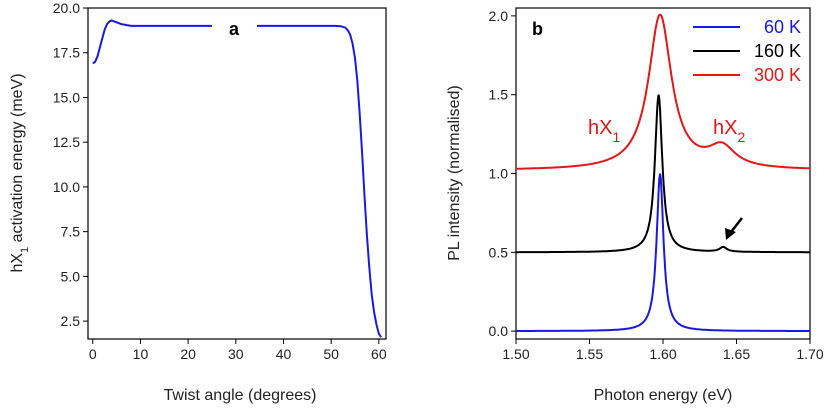  I want to click on panel-b-series-300k, so click(663, 91).